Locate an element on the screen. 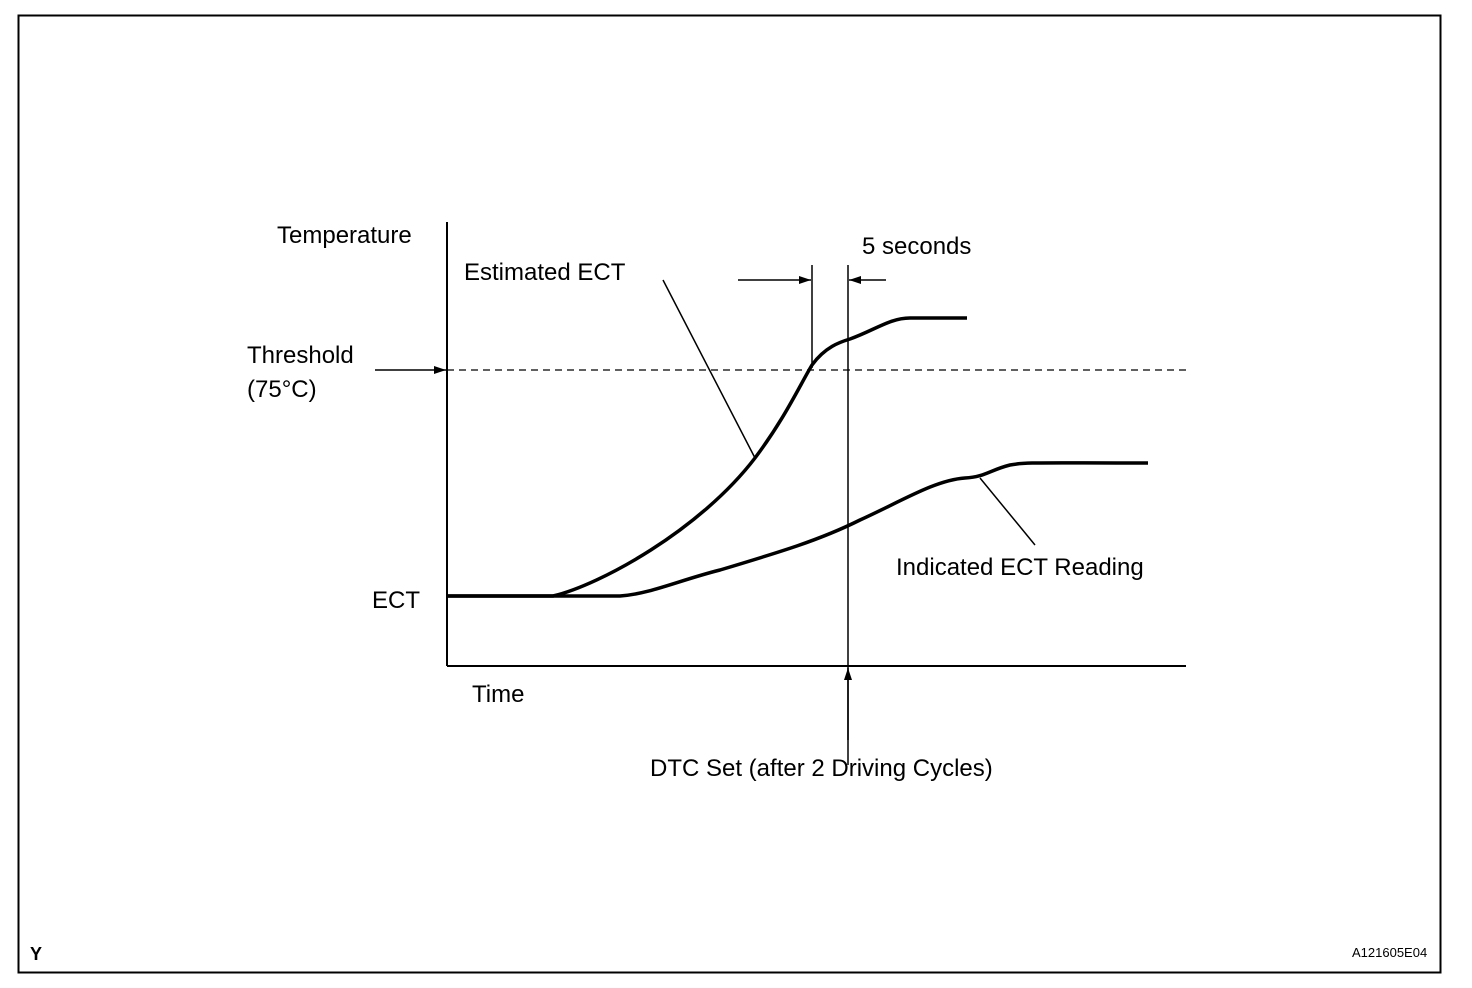 The width and height of the screenshot is (1472, 988). indicated-ect-label: Indicated ECT Reading is located at coordinates (1020, 567).